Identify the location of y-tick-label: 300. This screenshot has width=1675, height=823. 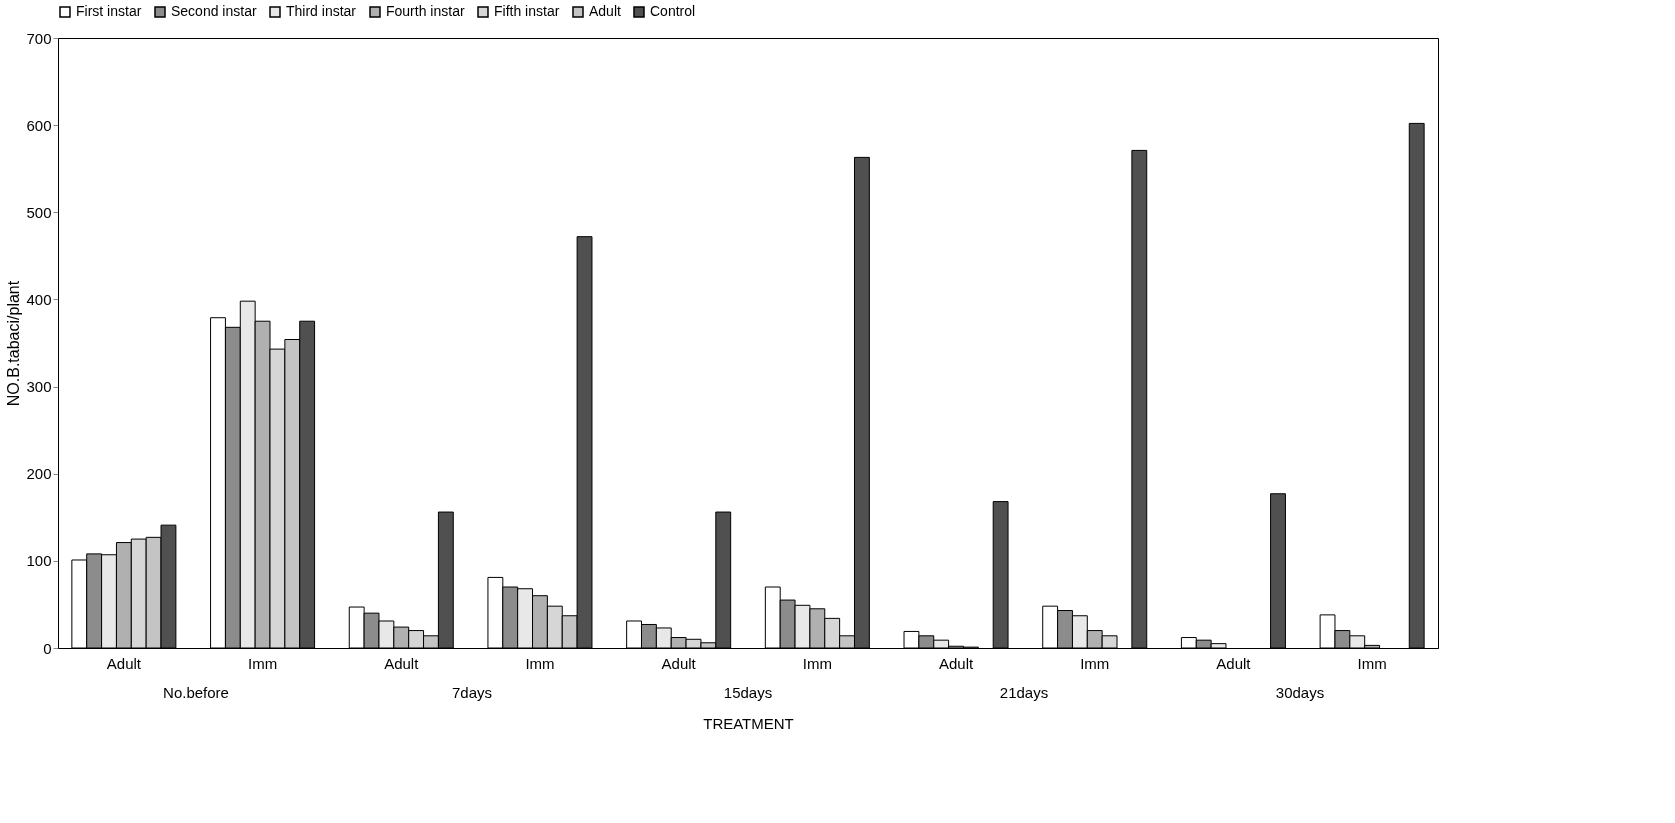
(39, 387).